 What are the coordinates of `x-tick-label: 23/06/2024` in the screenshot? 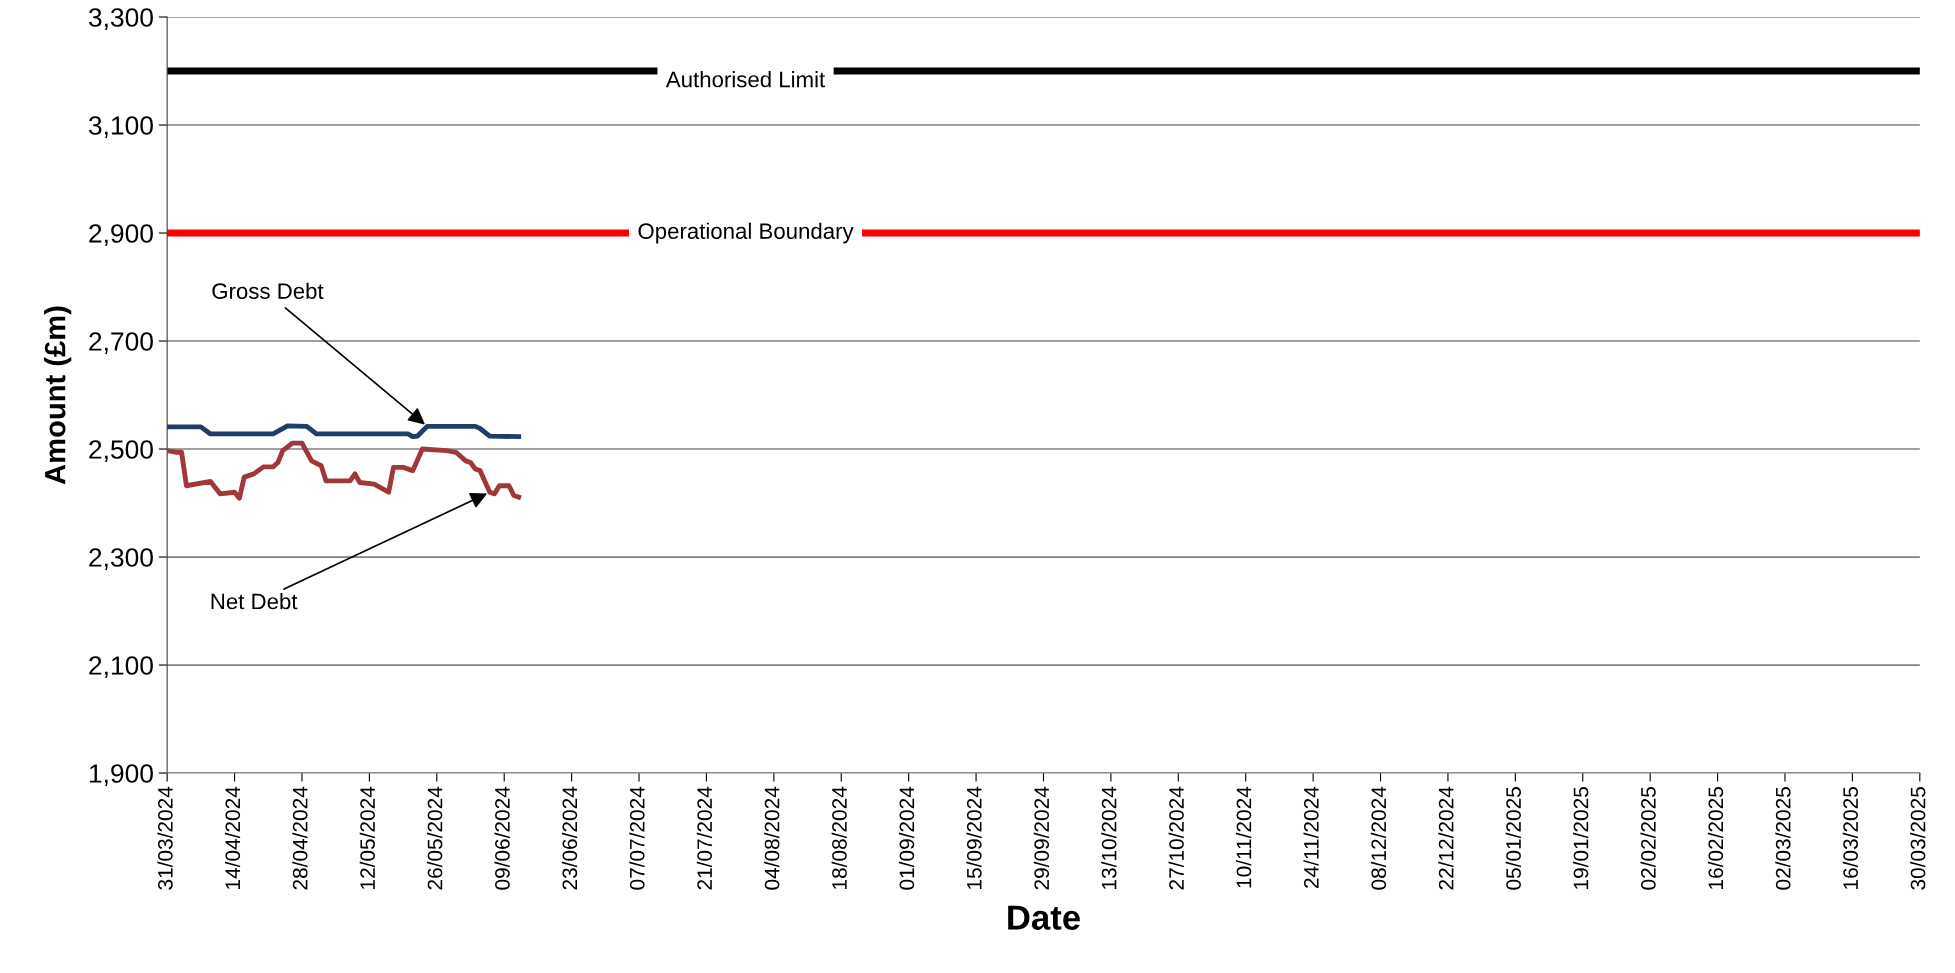 It's located at (569, 838).